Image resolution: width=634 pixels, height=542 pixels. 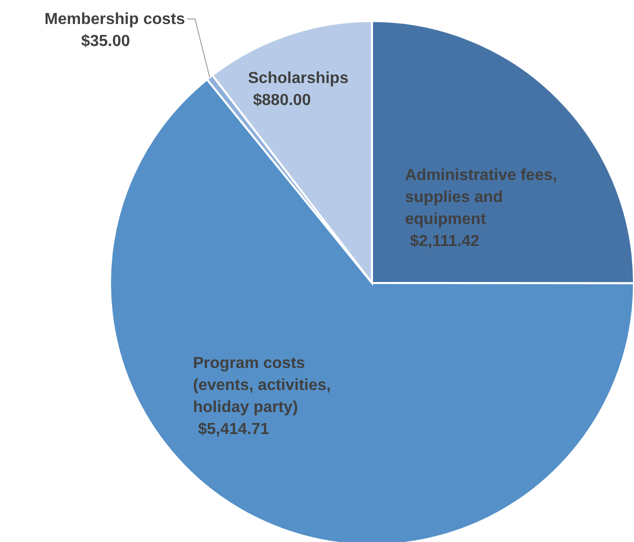 I want to click on slice-label: Administrative fees, supplies and equipment, so click(x=481, y=197).